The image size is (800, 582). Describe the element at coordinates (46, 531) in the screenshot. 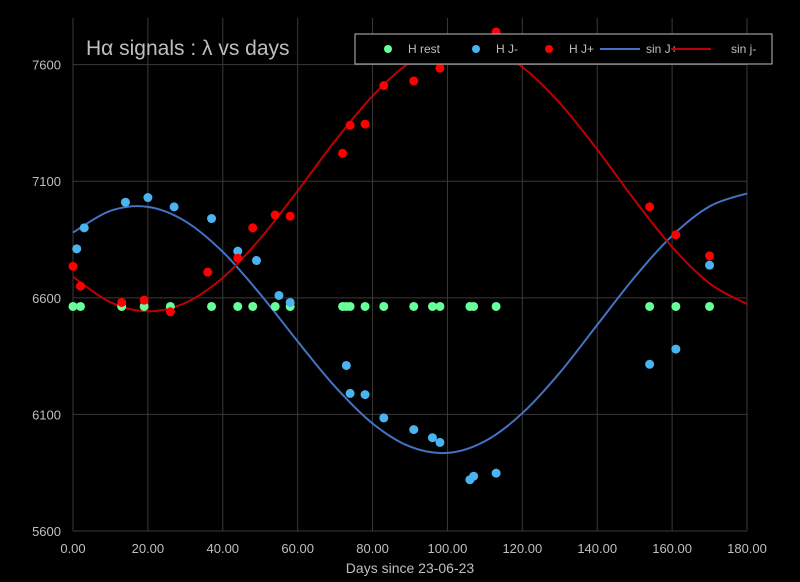

I see `y-tick-label: 5600` at that location.